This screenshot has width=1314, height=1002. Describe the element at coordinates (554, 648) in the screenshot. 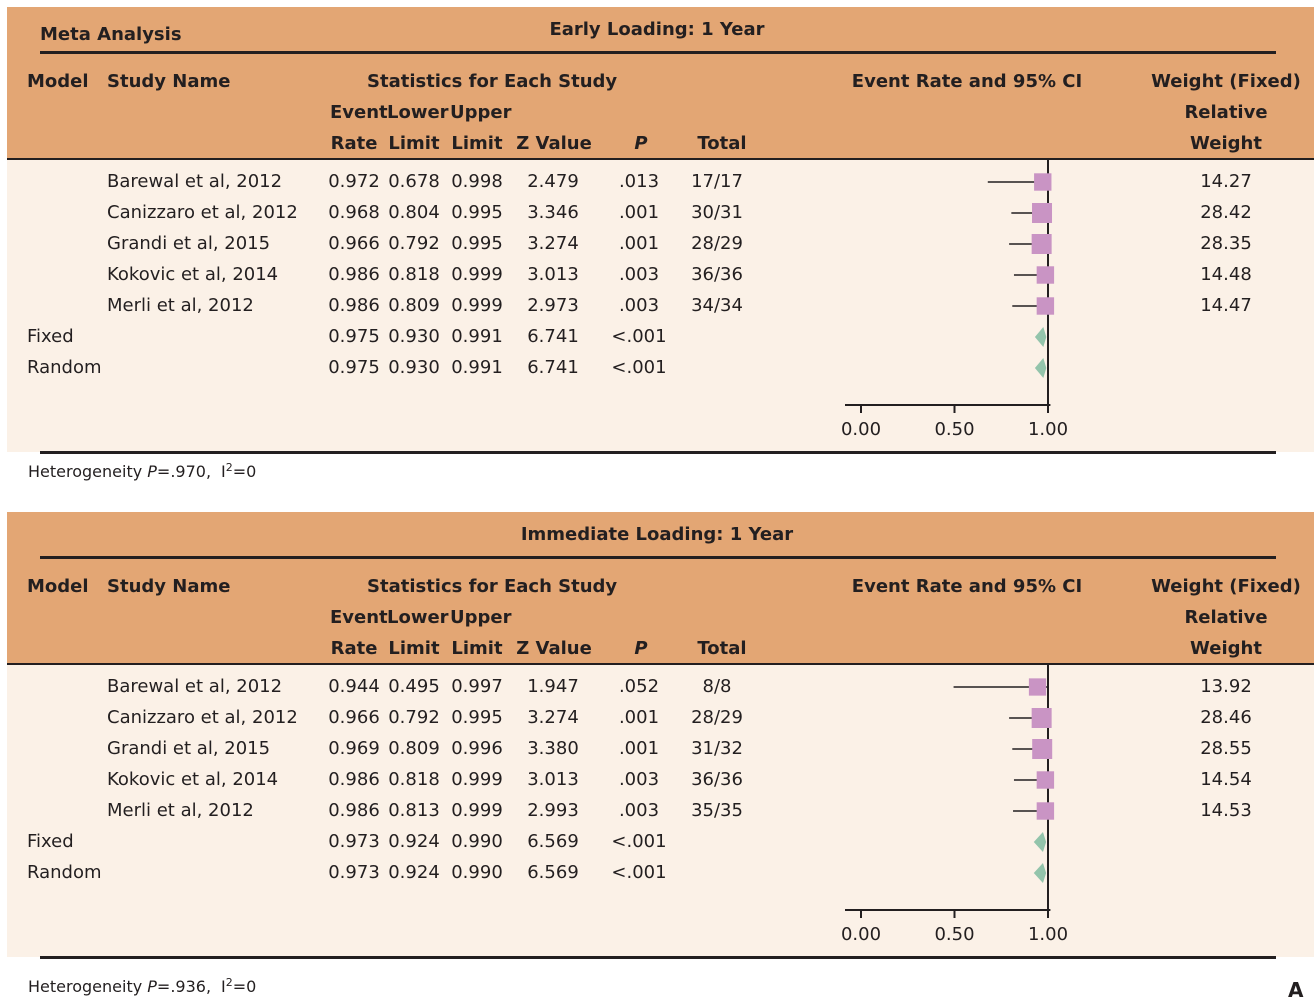

I see `col-header-z-value: Z Value` at that location.